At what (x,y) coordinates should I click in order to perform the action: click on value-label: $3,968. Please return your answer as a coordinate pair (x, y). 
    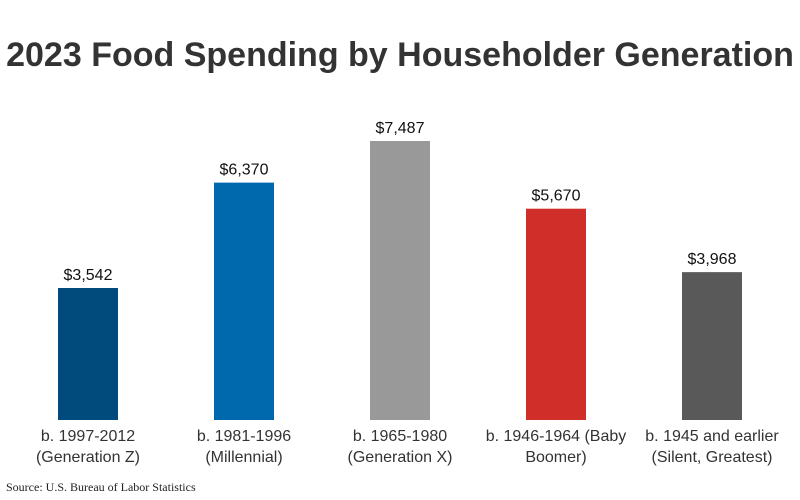
    Looking at the image, I should click on (712, 259).